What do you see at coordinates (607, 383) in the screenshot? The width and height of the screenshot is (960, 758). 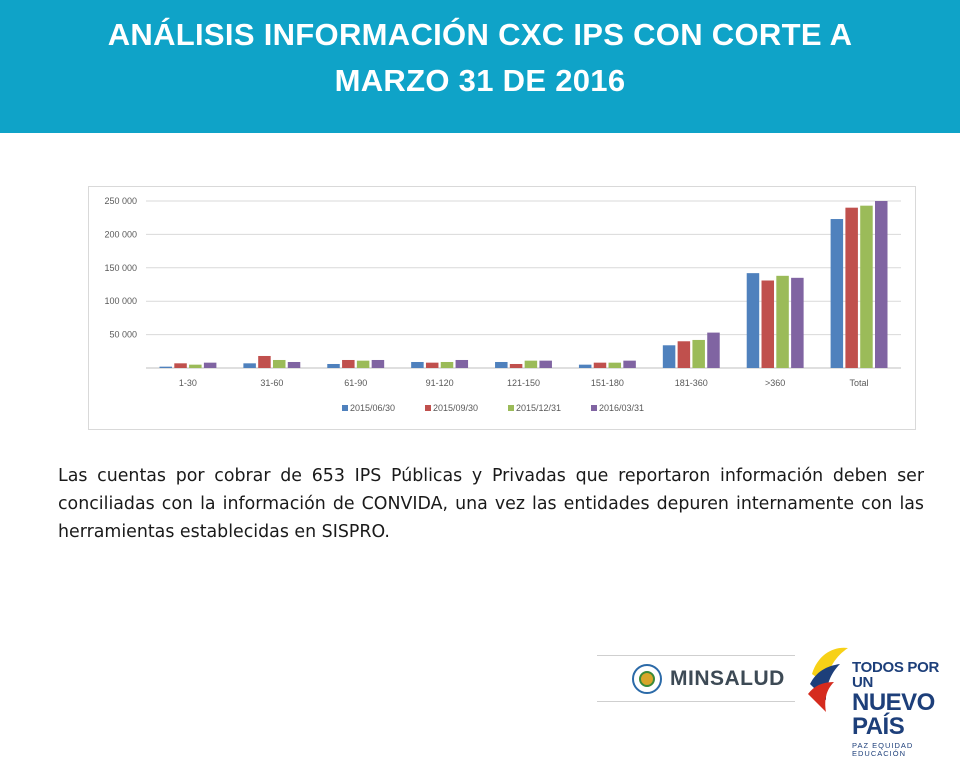 I see `x-tick-label: 151-180` at bounding box center [607, 383].